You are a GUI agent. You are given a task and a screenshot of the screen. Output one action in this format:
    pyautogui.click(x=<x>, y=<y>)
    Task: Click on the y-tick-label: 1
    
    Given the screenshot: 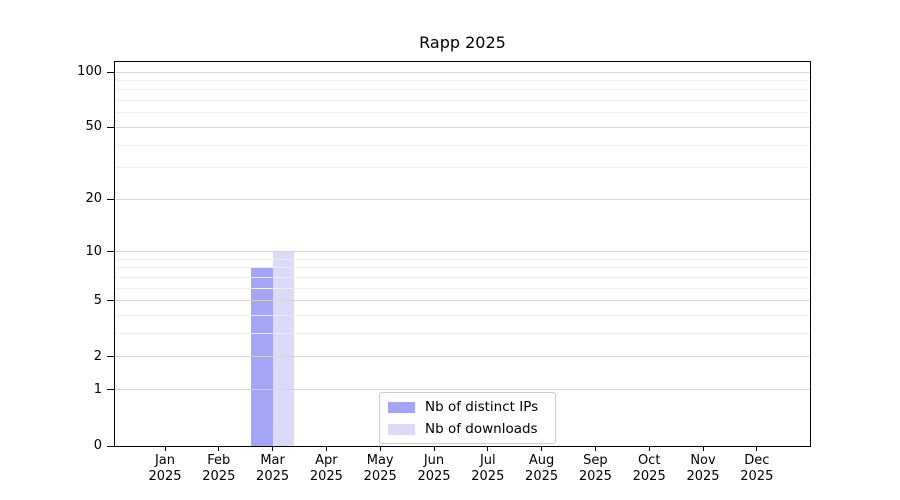 What is the action you would take?
    pyautogui.click(x=97, y=389)
    